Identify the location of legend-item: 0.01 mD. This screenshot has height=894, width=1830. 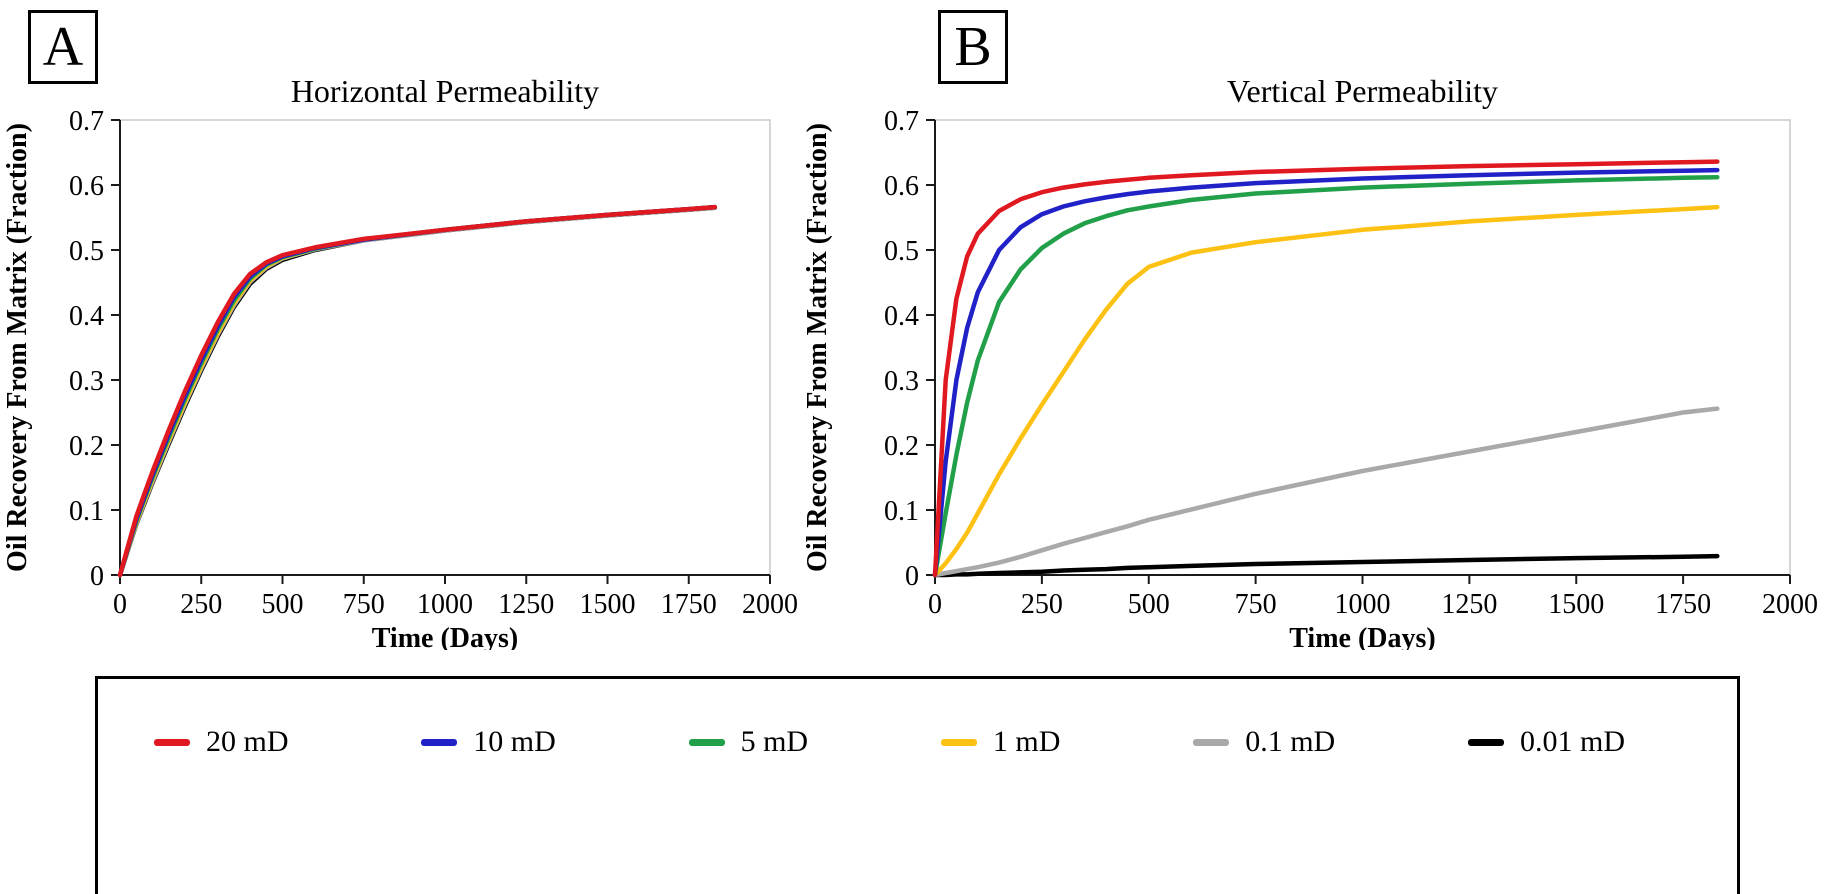
(1546, 742).